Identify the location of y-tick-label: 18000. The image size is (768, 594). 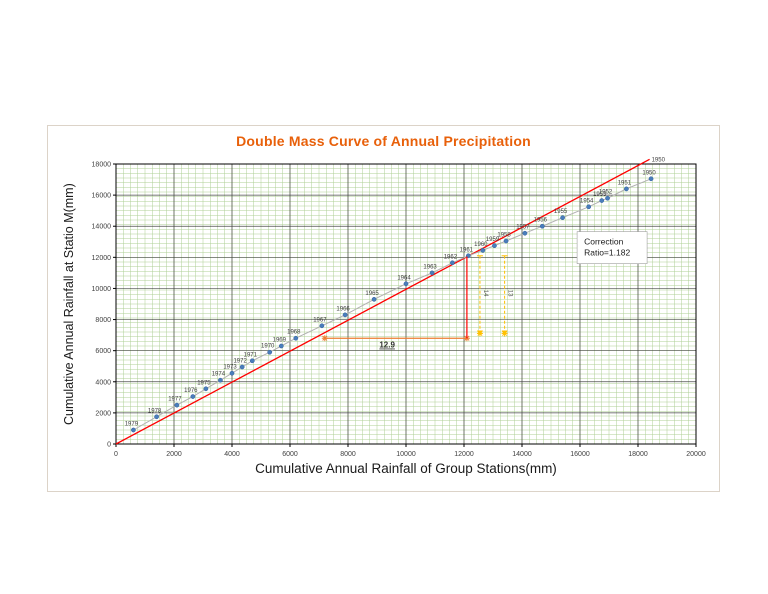
(102, 165).